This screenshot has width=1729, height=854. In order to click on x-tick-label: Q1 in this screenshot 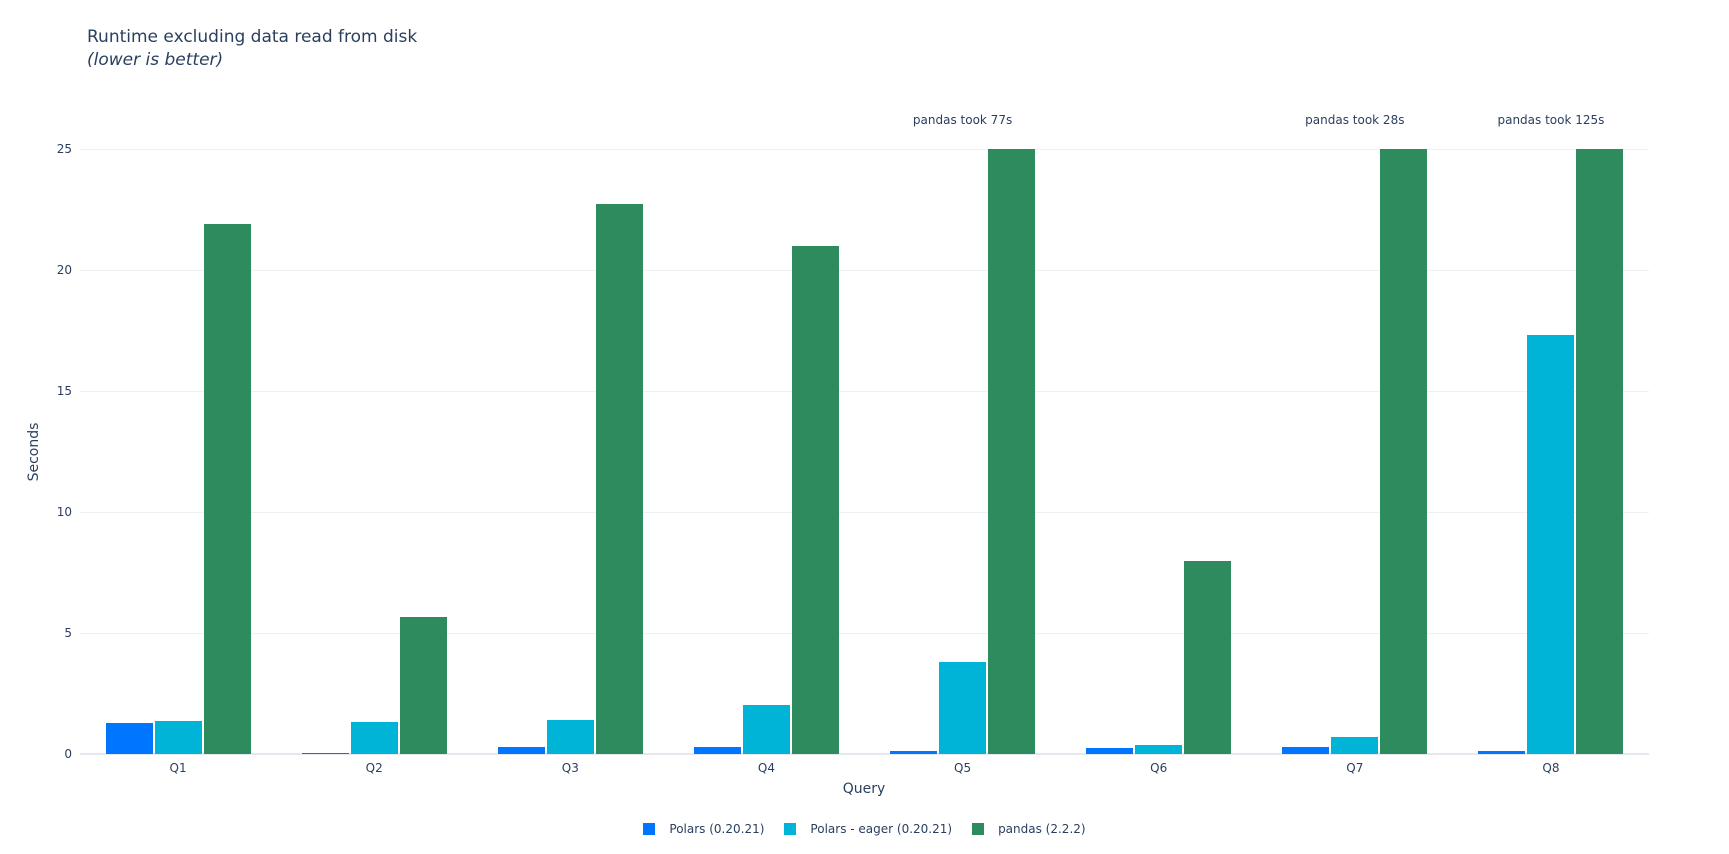, I will do `click(178, 768)`.